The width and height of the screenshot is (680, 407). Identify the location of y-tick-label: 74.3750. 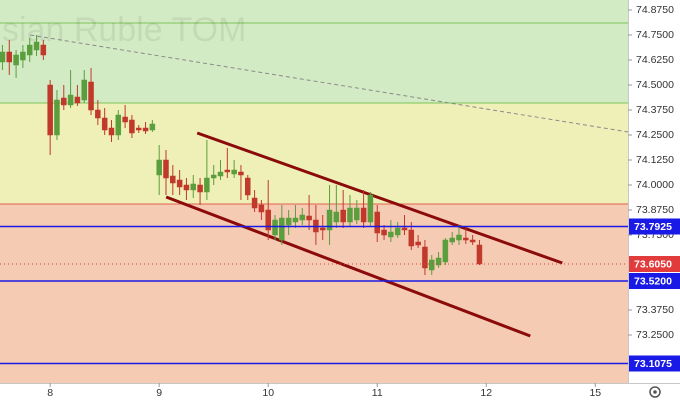
(655, 110).